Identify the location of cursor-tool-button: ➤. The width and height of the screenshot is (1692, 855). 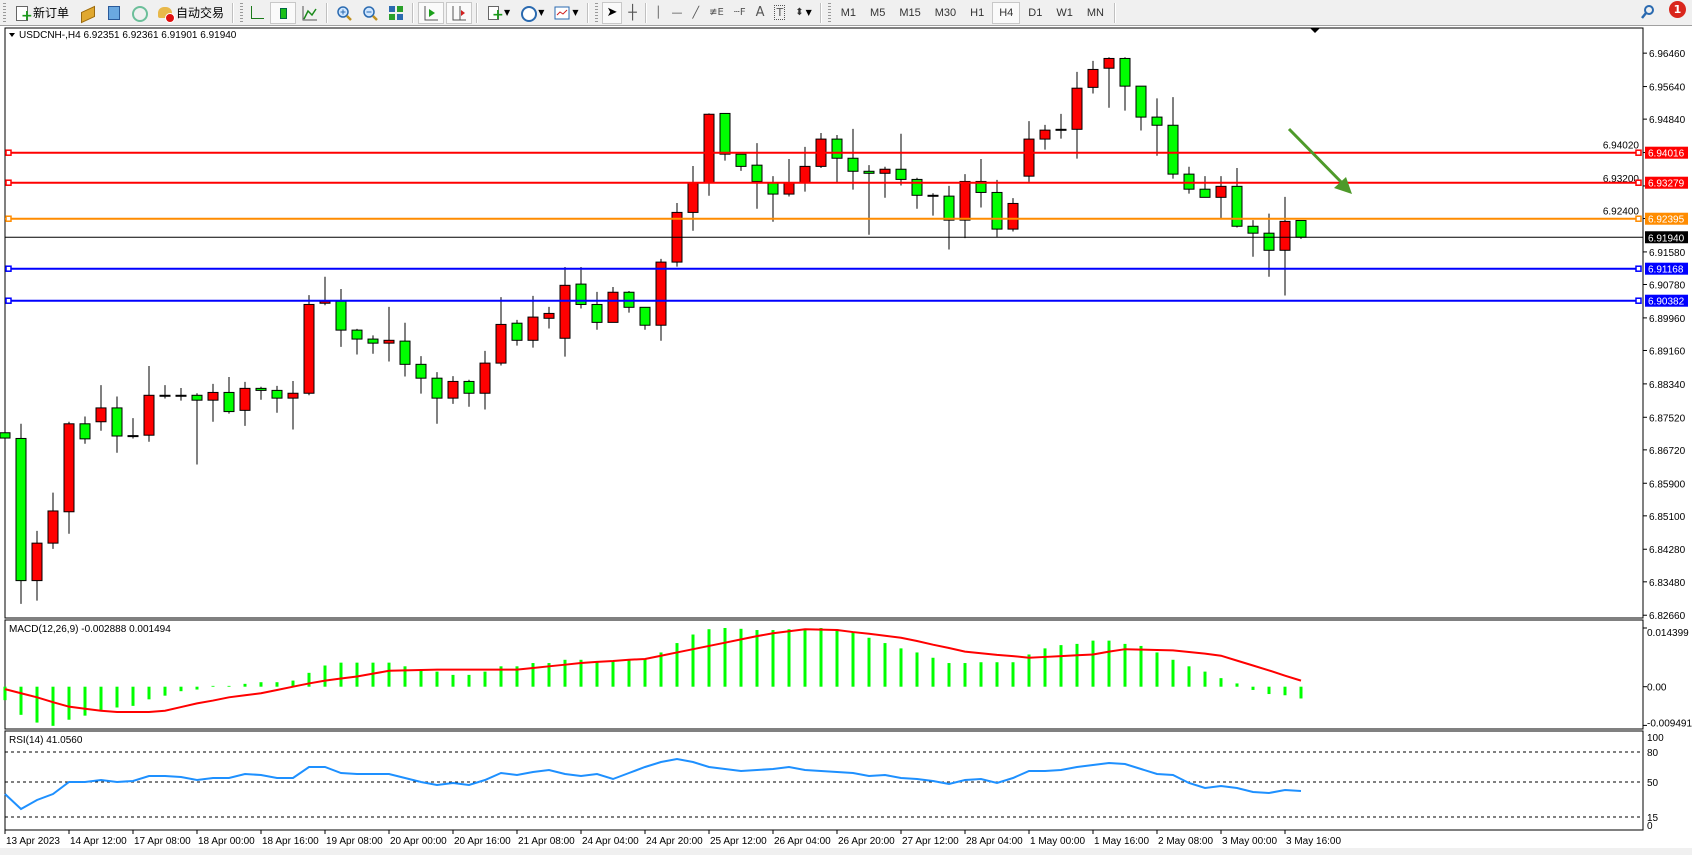
(612, 12).